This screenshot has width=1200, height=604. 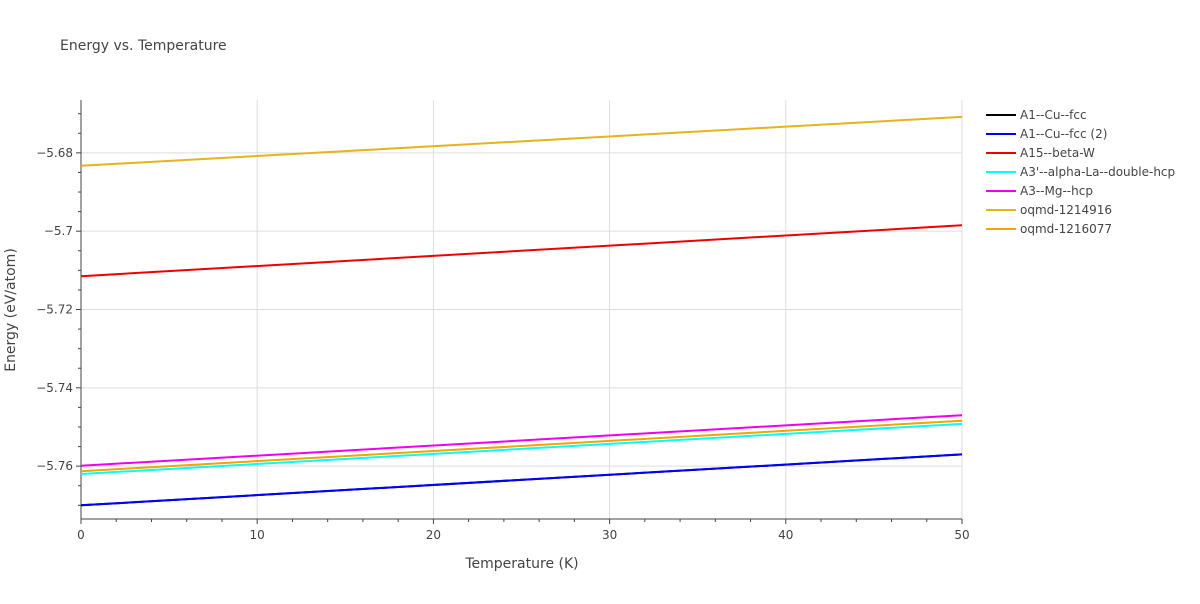 I want to click on x-axis-title: Temperature (K), so click(x=521, y=564).